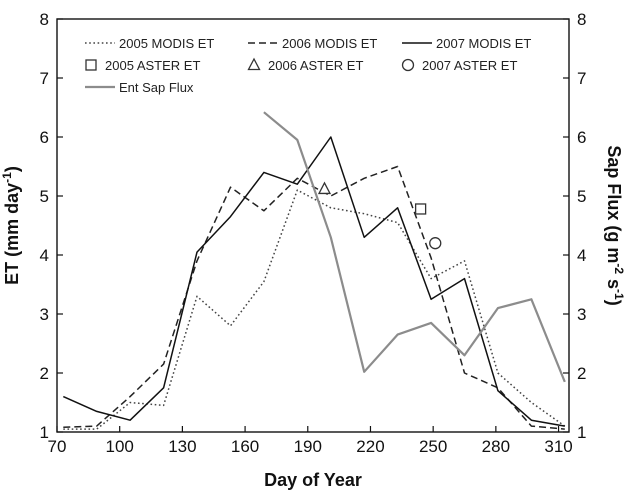  I want to click on legend-label: 2007 ASTER ET, so click(469, 65).